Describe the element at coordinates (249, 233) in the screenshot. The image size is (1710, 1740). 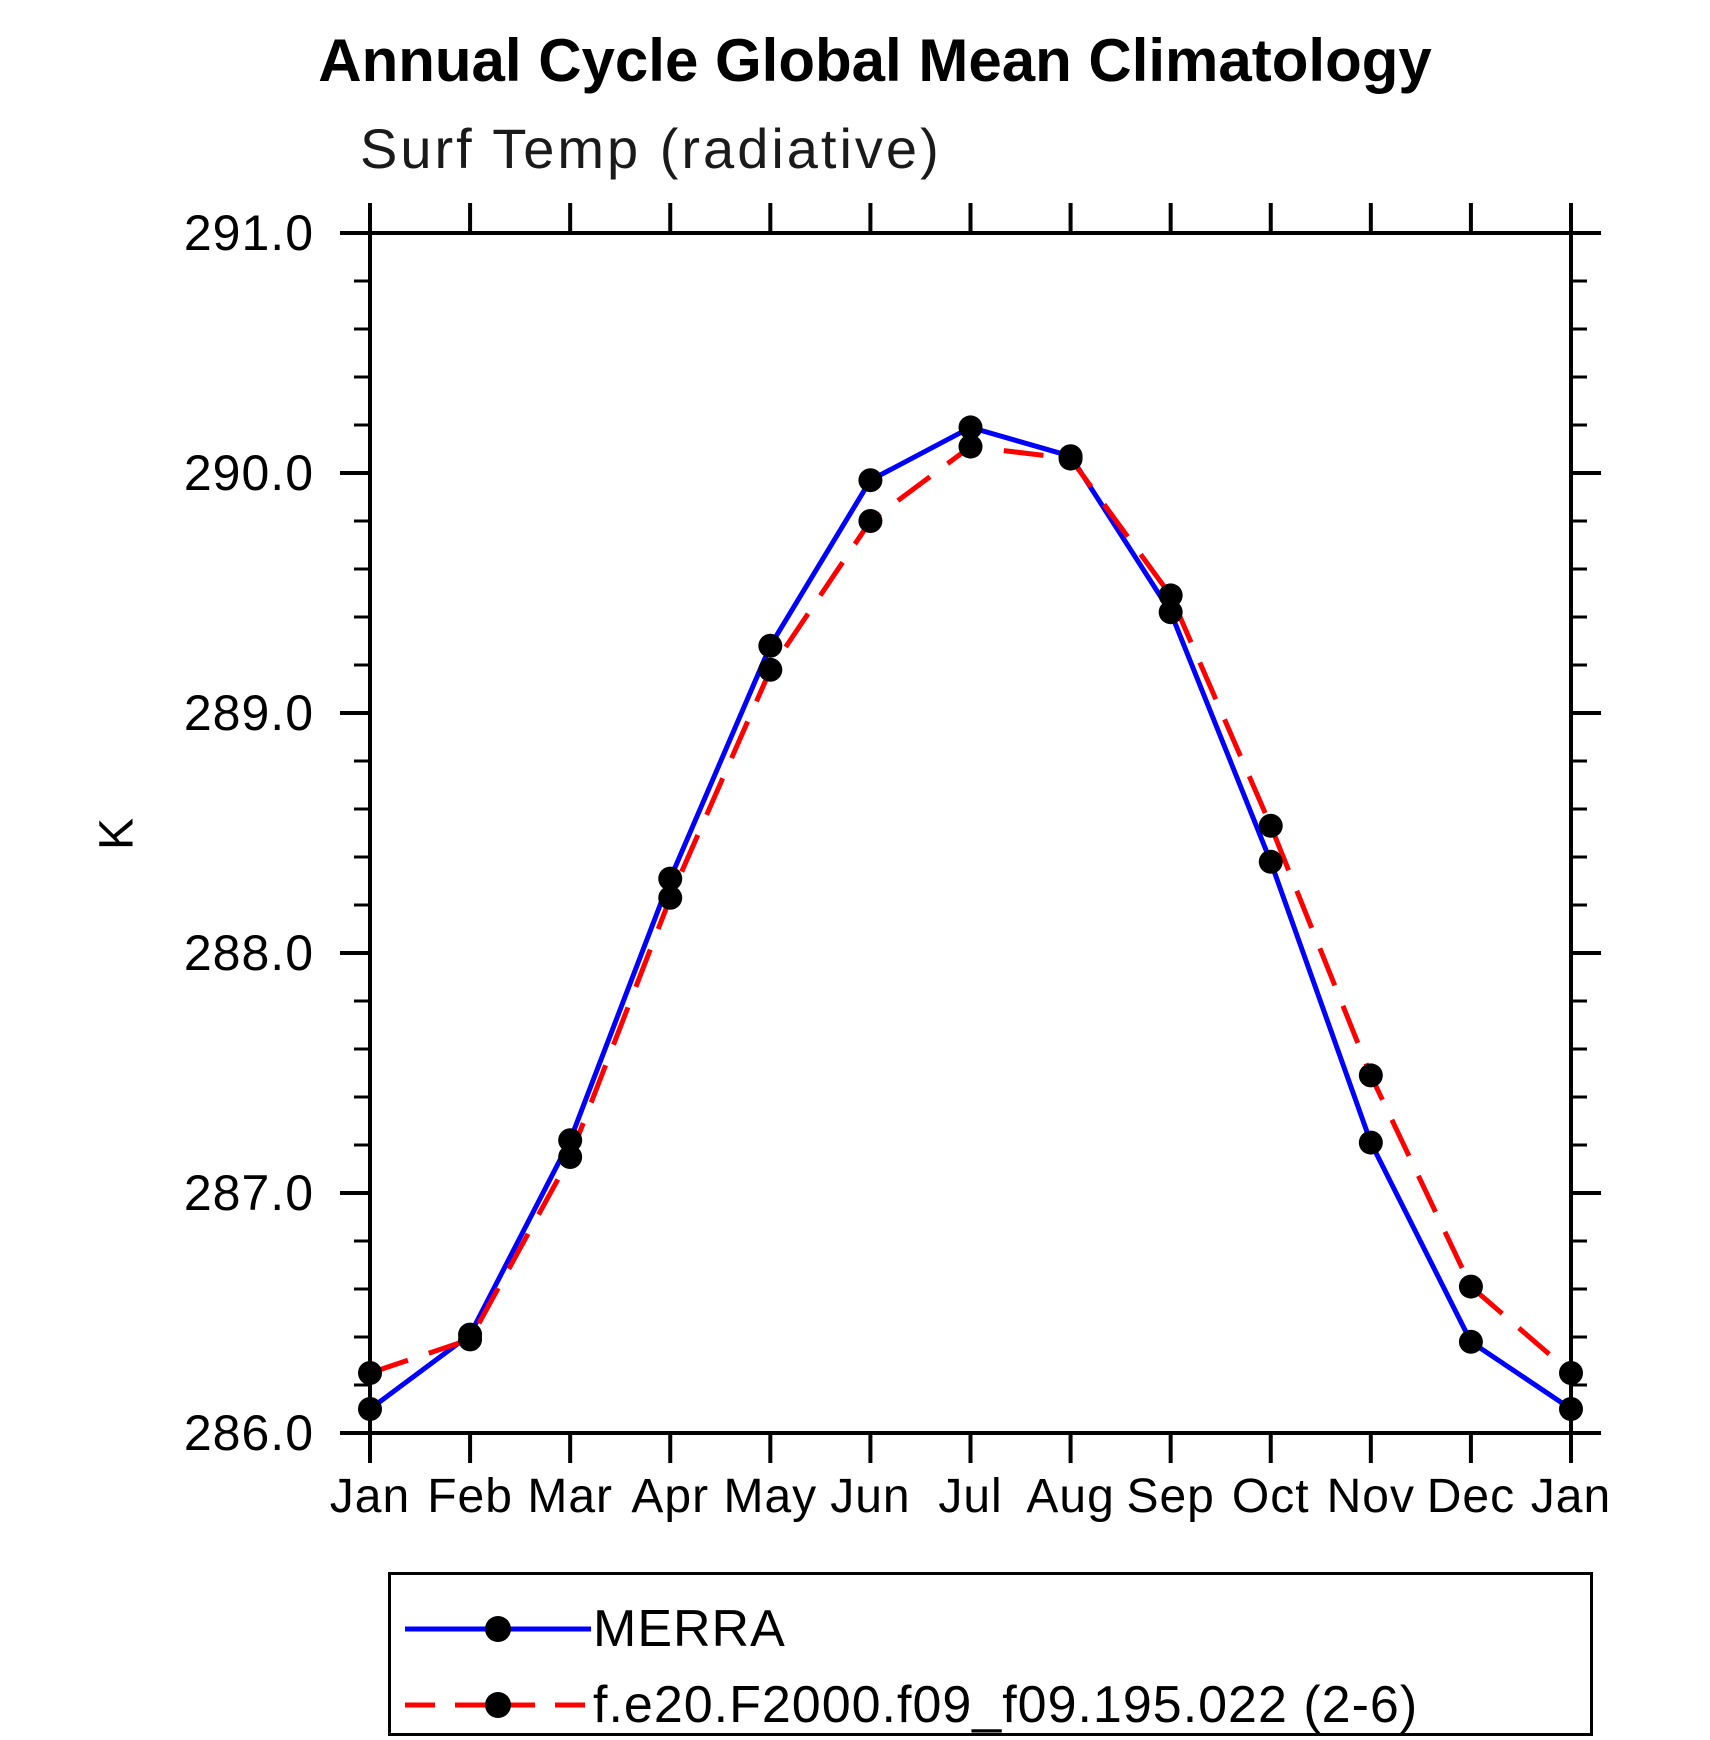
I see `y-tick-label: 291.0` at that location.